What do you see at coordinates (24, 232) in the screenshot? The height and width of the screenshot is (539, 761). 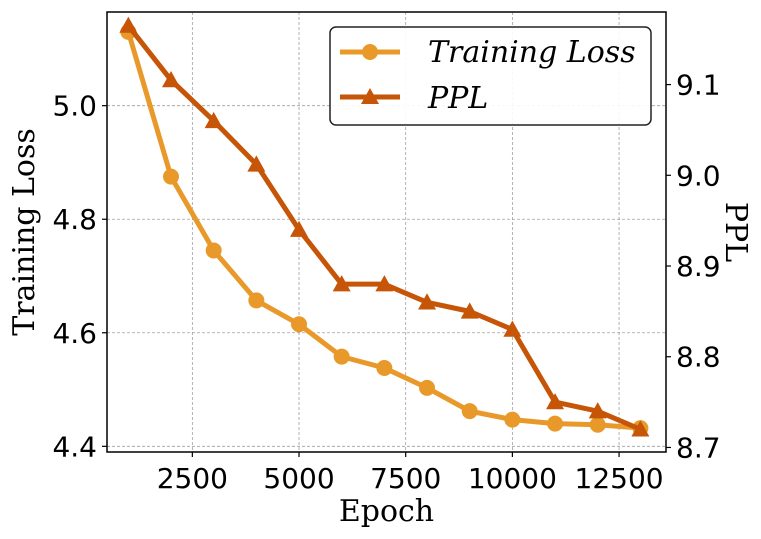 I see `y-axis-left-label: Training Loss` at bounding box center [24, 232].